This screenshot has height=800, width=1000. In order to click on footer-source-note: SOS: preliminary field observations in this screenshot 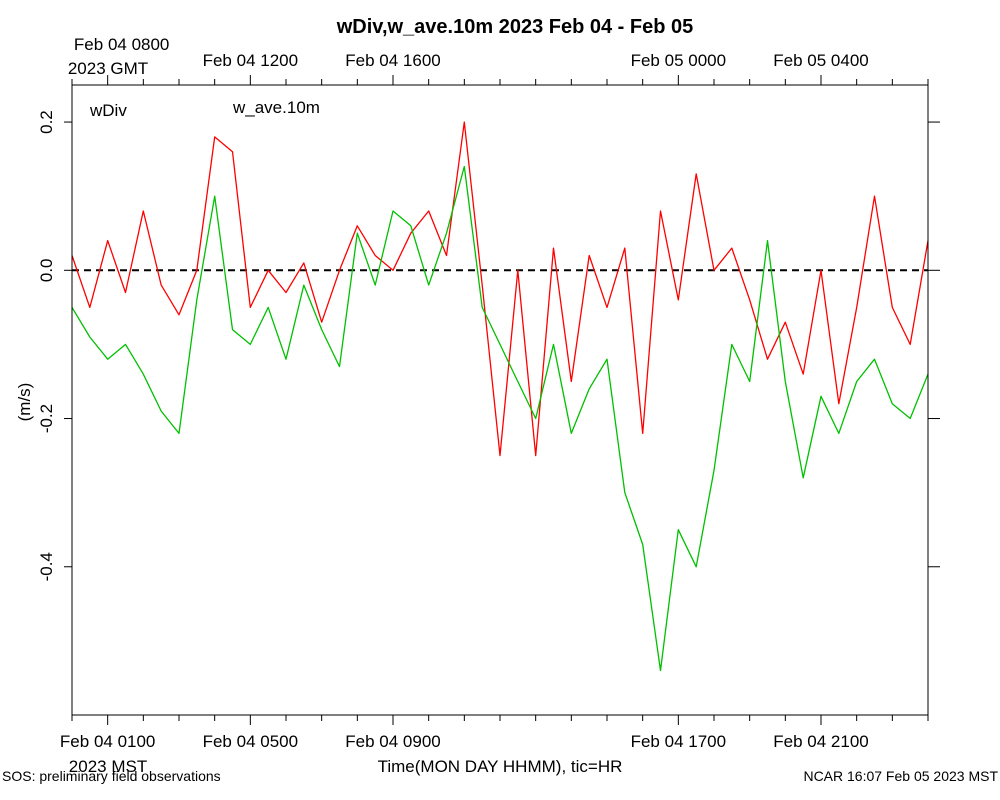, I will do `click(111, 776)`.